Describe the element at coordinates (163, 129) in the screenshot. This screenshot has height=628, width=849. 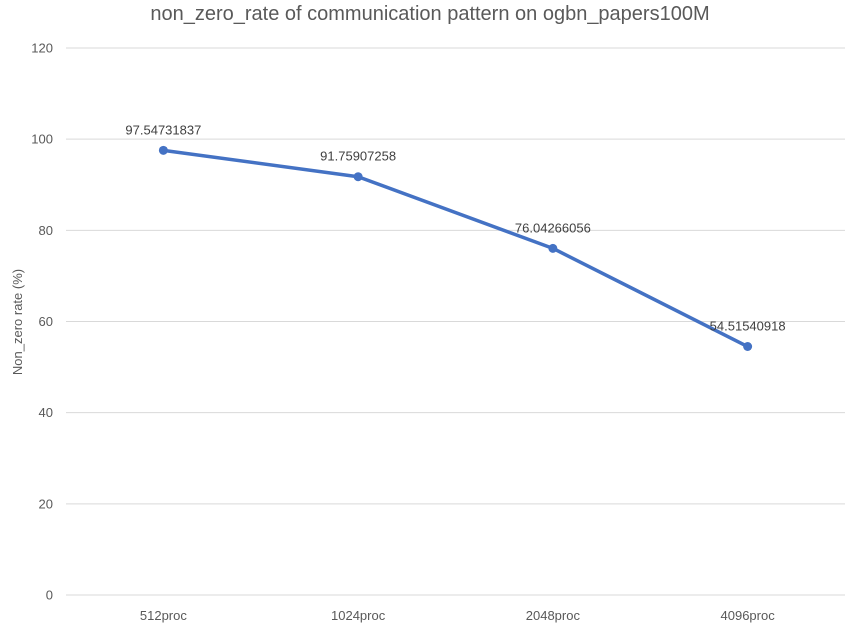
I see `data-label: 97.54731837` at that location.